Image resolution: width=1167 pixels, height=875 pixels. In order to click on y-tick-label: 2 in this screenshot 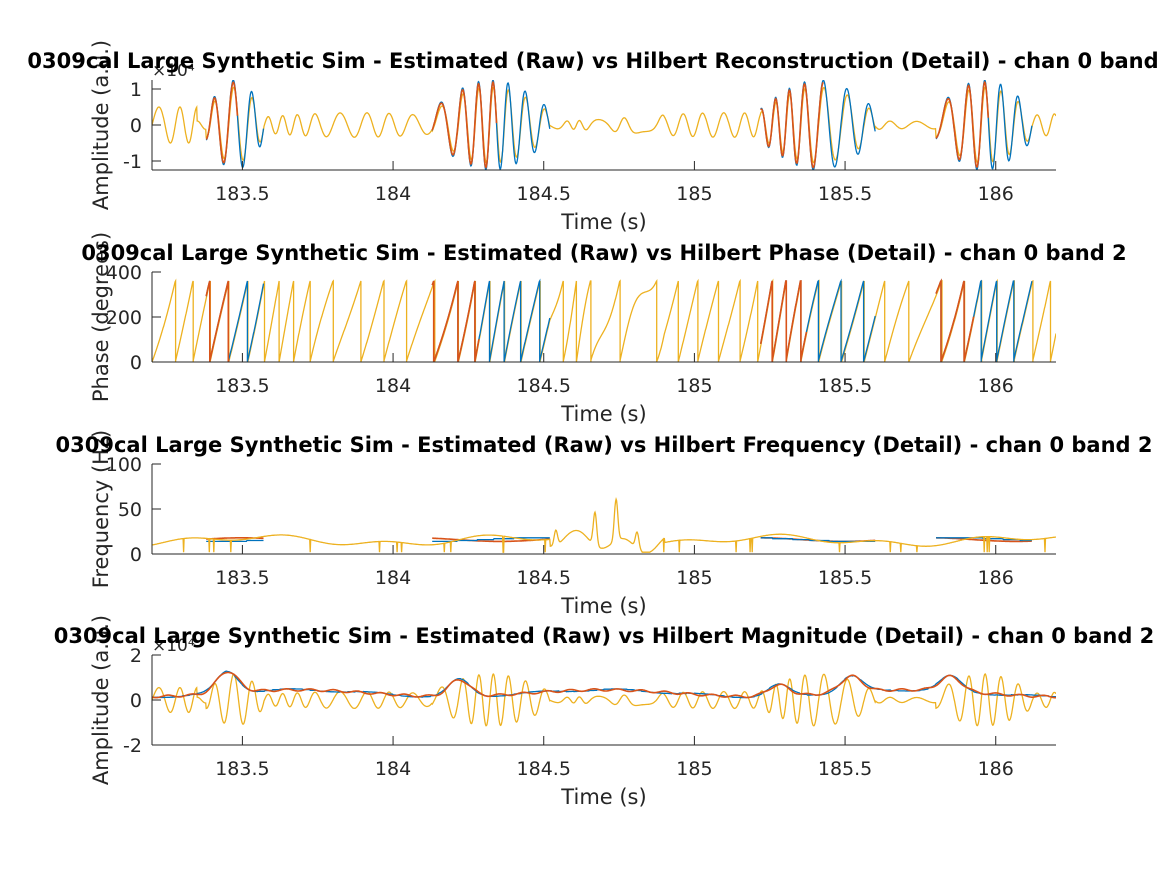, I will do `click(136, 656)`.